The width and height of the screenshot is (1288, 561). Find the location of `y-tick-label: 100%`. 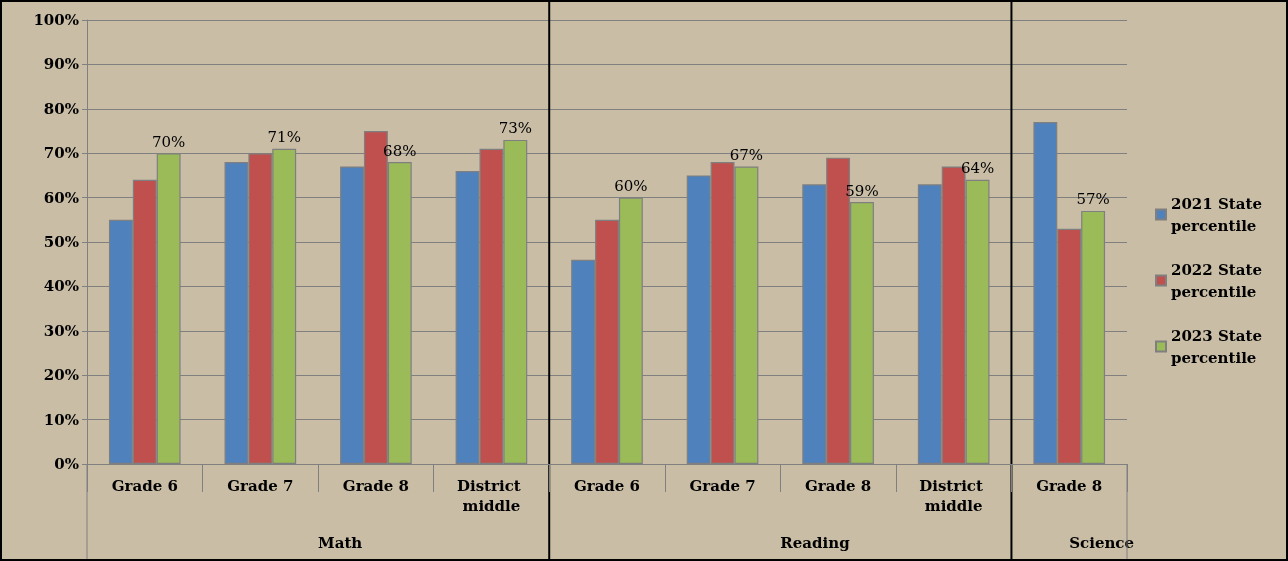

y-tick-label: 100% is located at coordinates (56, 20).